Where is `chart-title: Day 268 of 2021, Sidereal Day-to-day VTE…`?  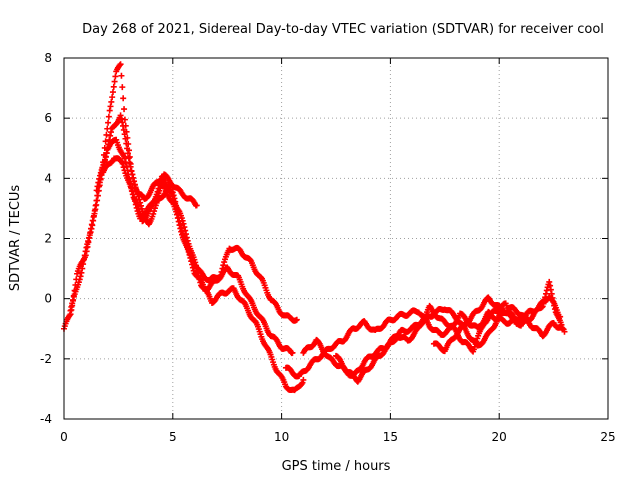
chart-title: Day 268 of 2021, Sidereal Day-to-day VTE… is located at coordinates (343, 29).